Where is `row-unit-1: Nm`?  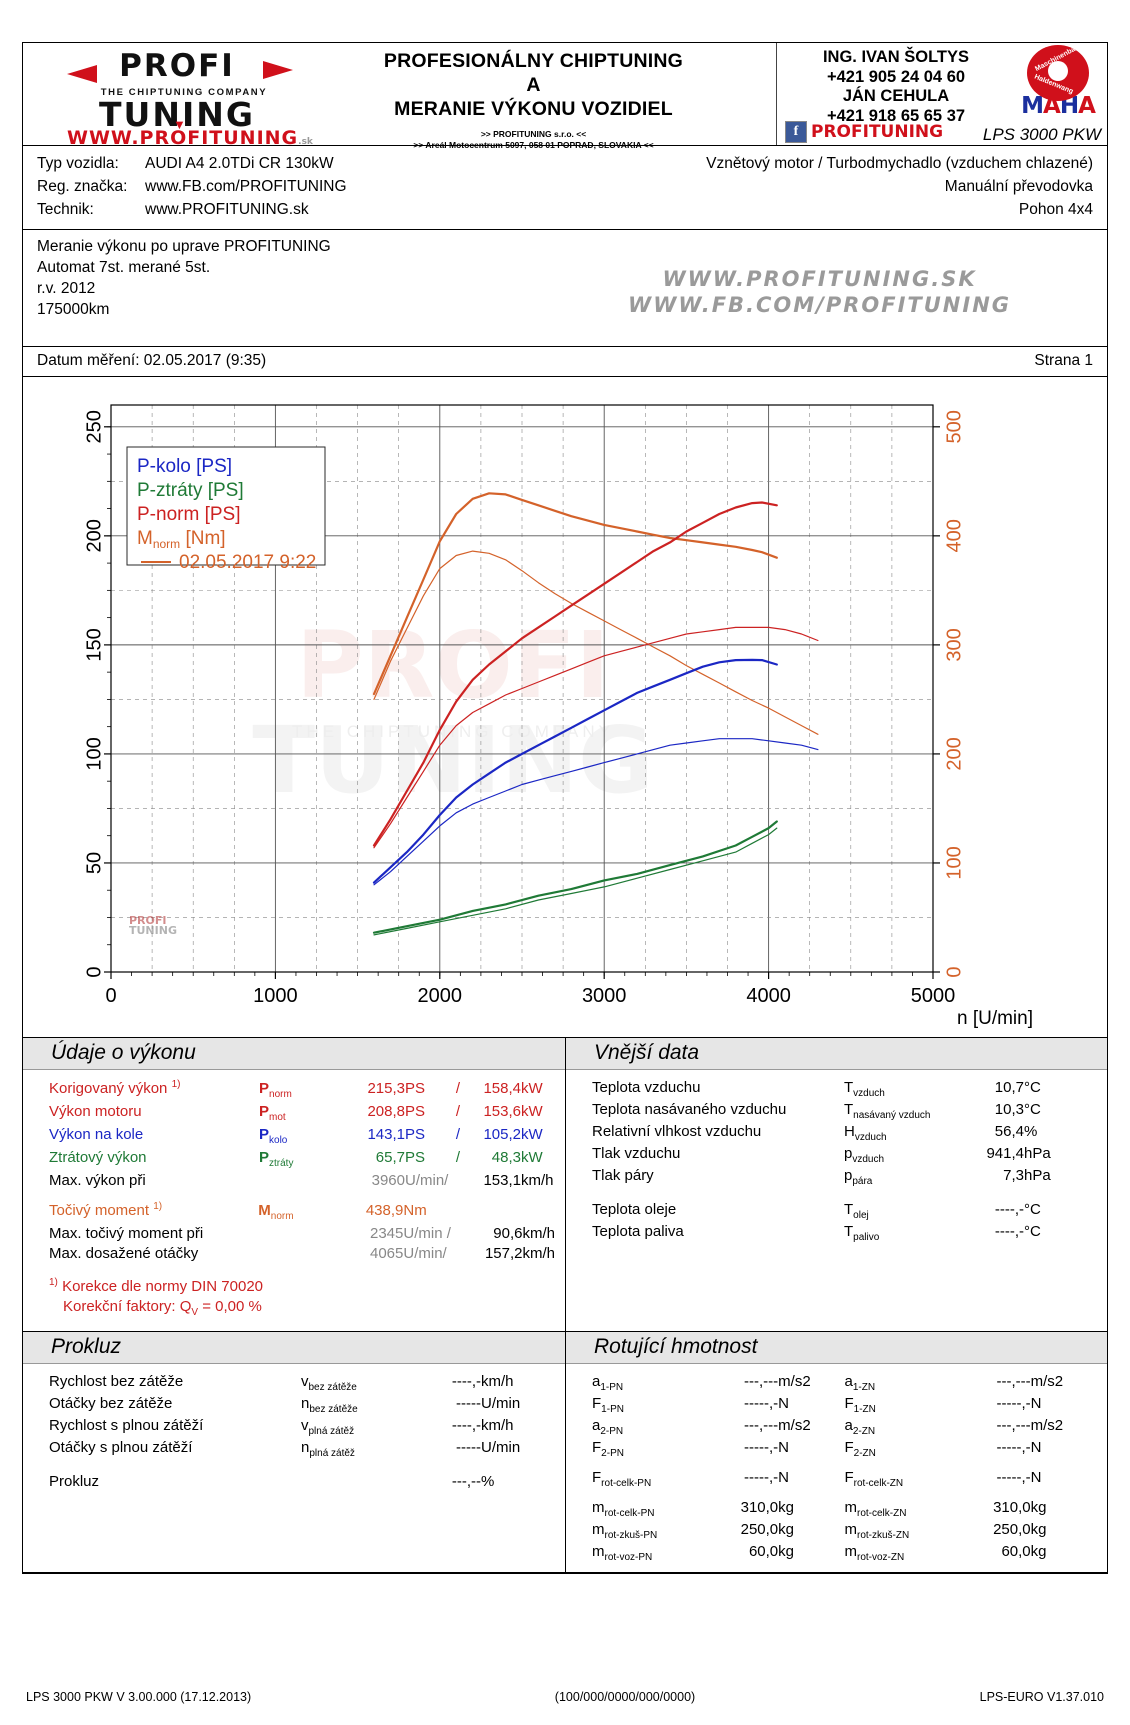
row-unit-1: Nm is located at coordinates (415, 1210).